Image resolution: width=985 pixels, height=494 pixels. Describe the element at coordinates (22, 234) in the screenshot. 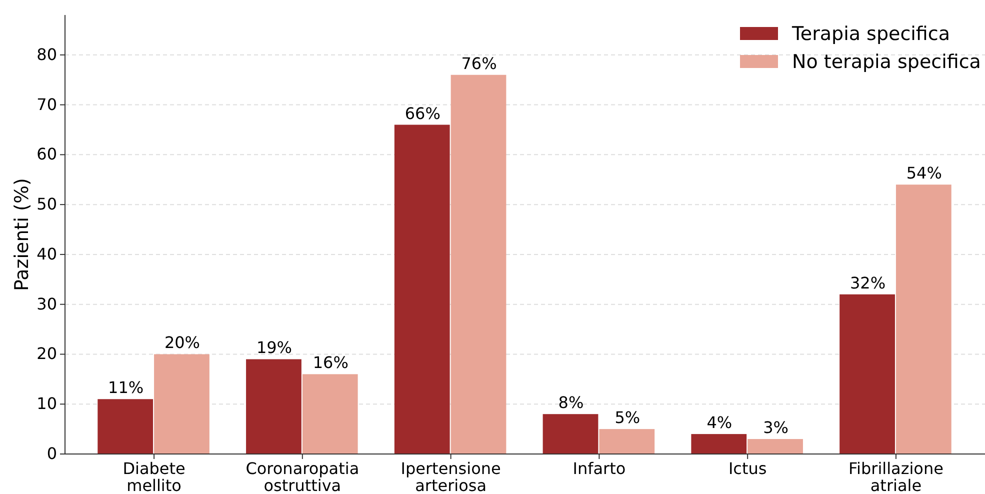

I see `y-axis-title: Pazienti (%)` at that location.